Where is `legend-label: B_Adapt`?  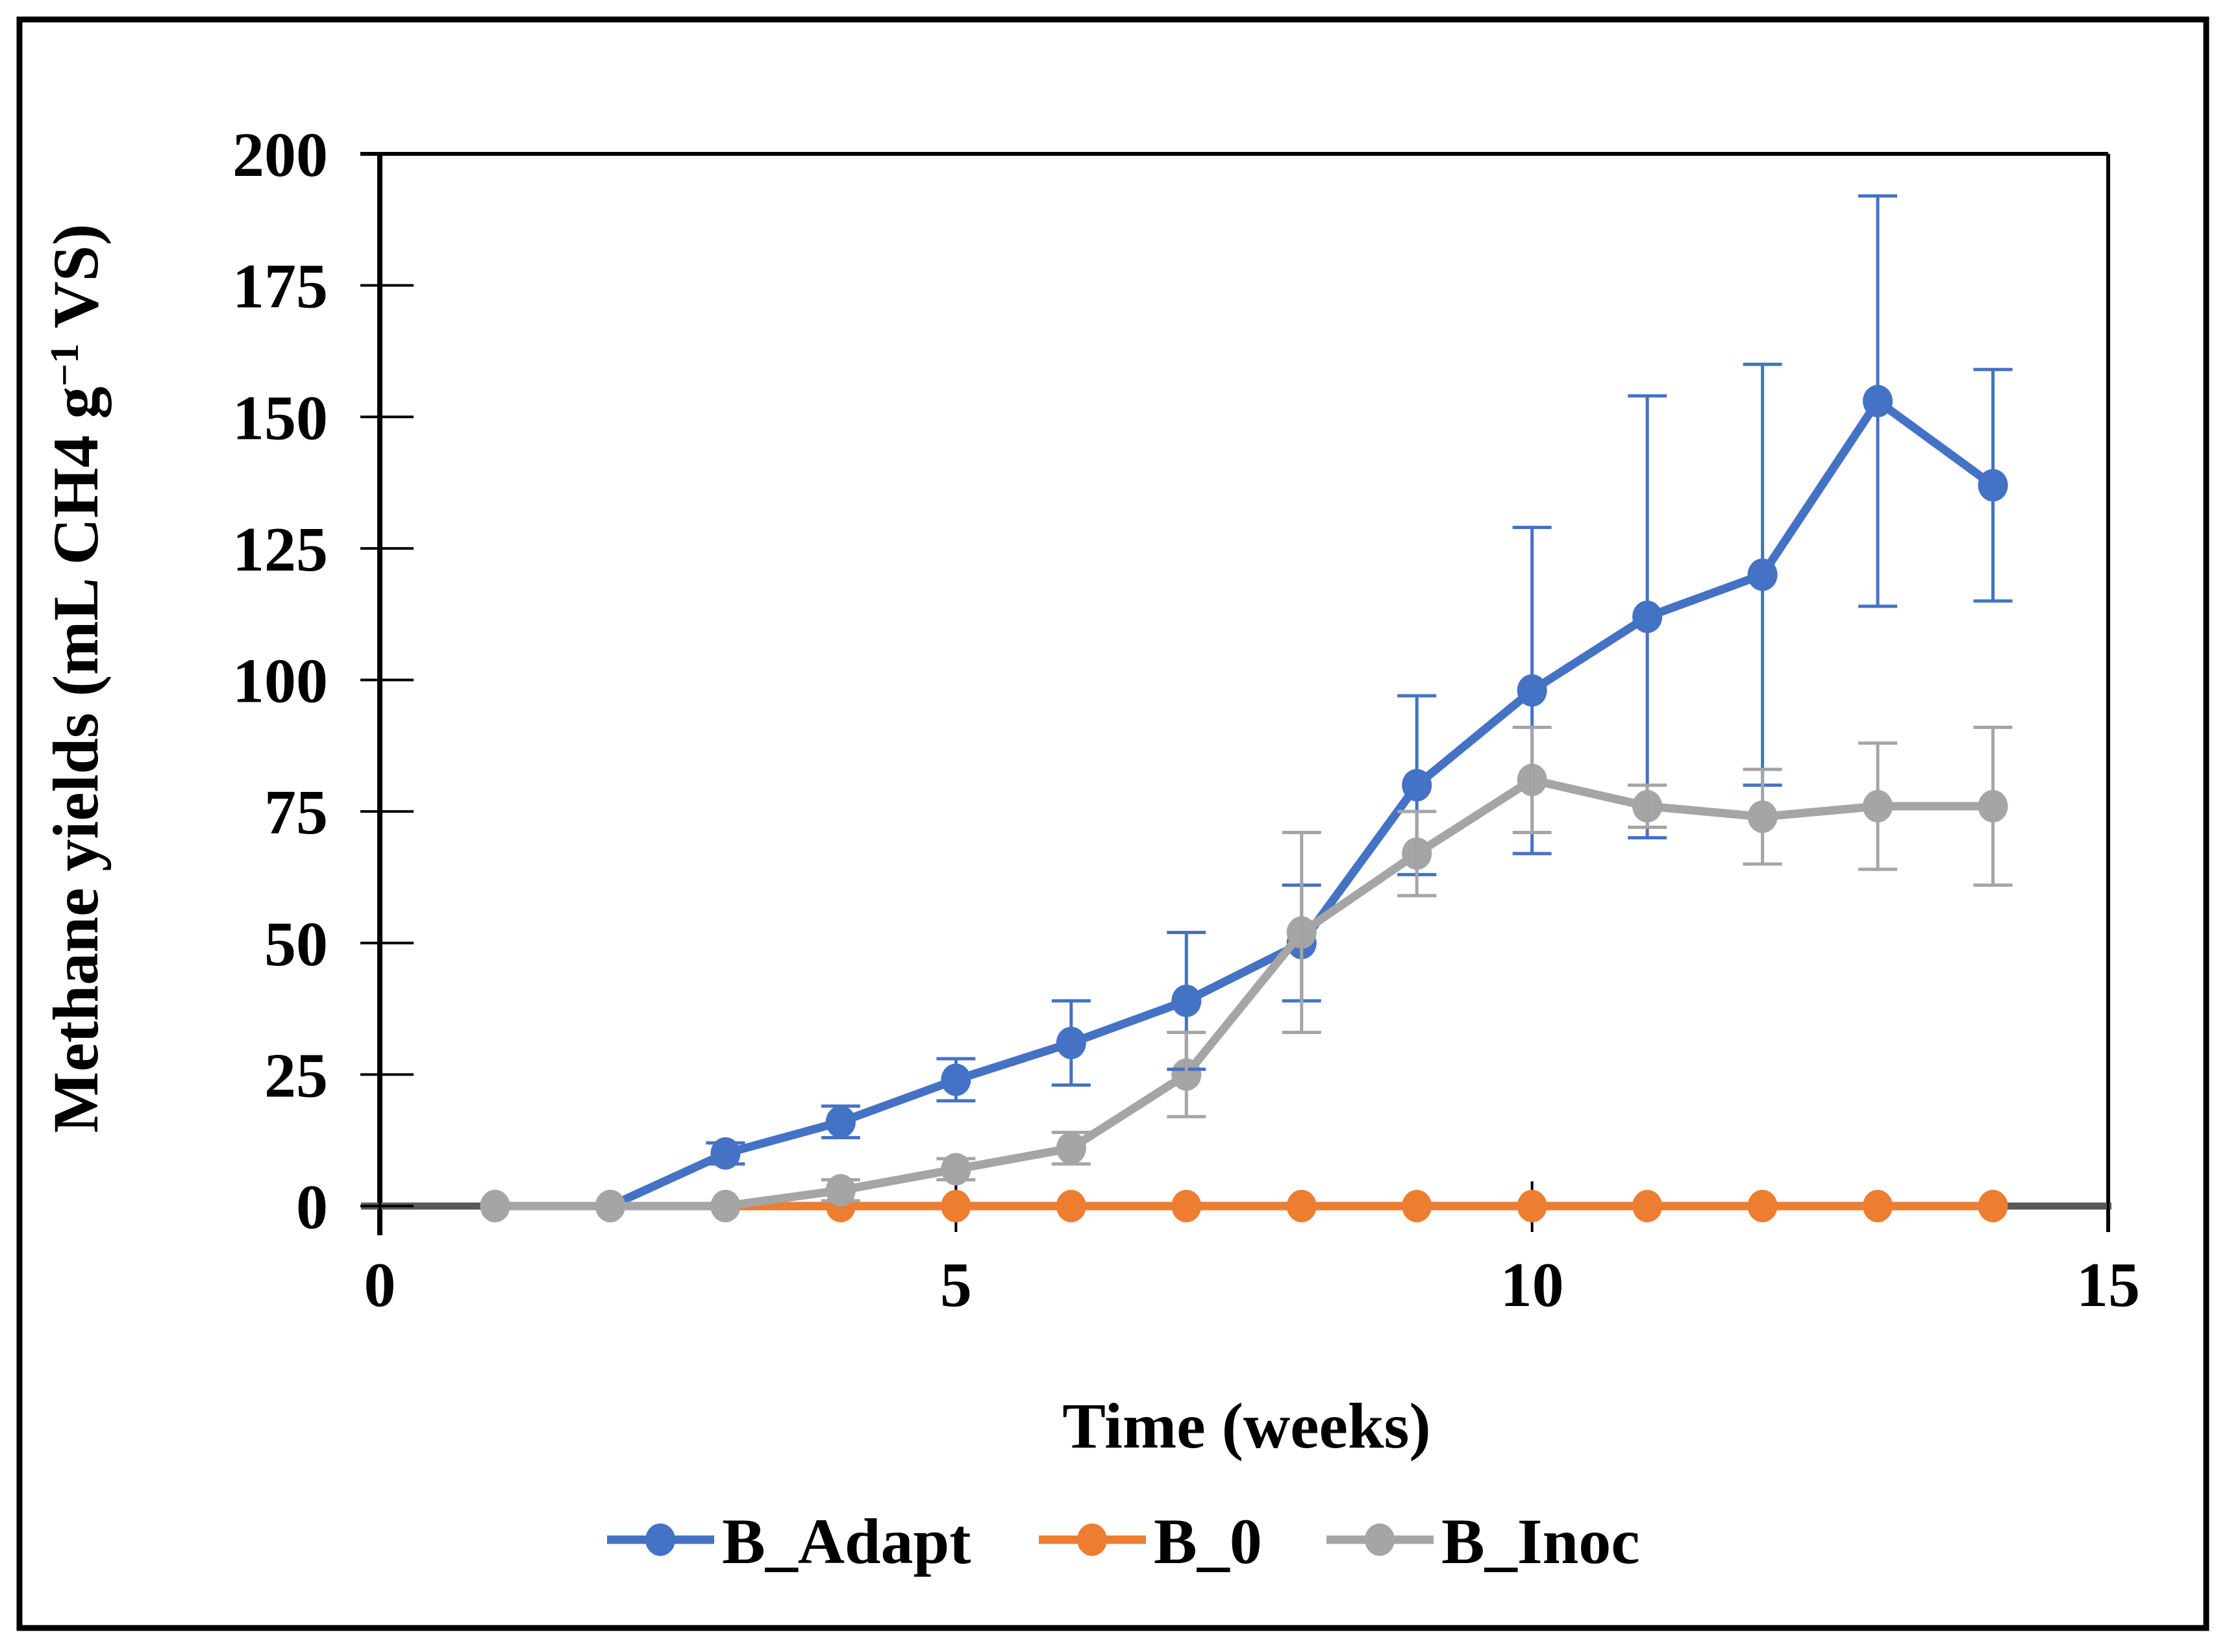
legend-label: B_Adapt is located at coordinates (846, 1541).